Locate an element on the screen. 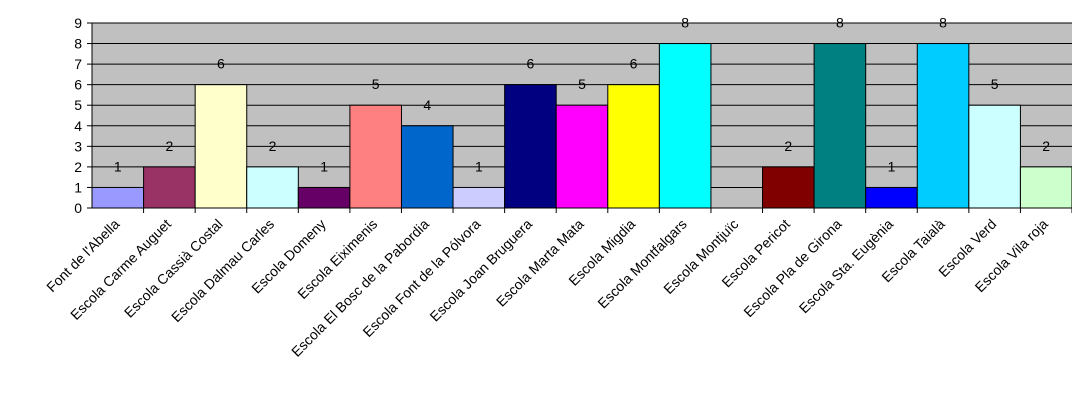 The height and width of the screenshot is (414, 1072). x-tick-label: Escola Dalmau Carles is located at coordinates (222, 270).